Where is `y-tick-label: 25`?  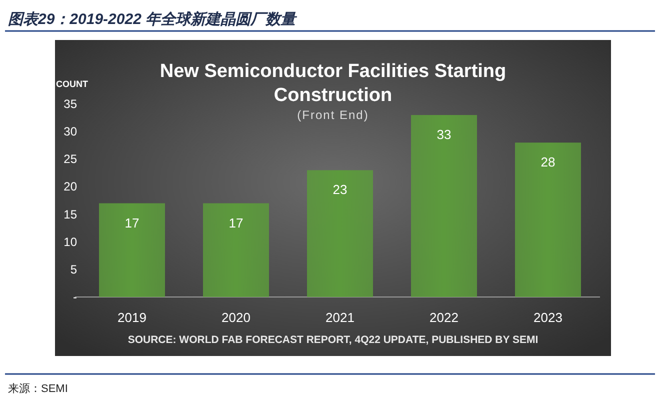 y-tick-label: 25 is located at coordinates (71, 159).